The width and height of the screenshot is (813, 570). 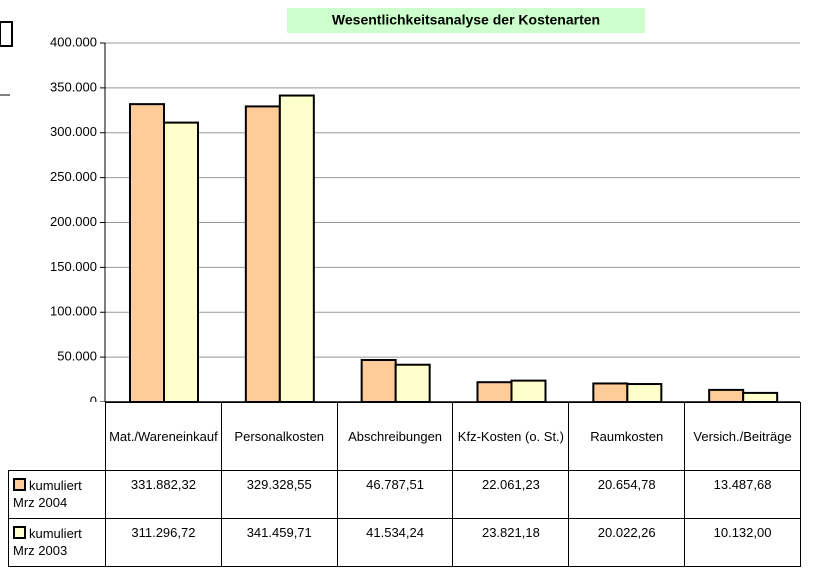 I want to click on data-label: 311.296,72, so click(x=163, y=542).